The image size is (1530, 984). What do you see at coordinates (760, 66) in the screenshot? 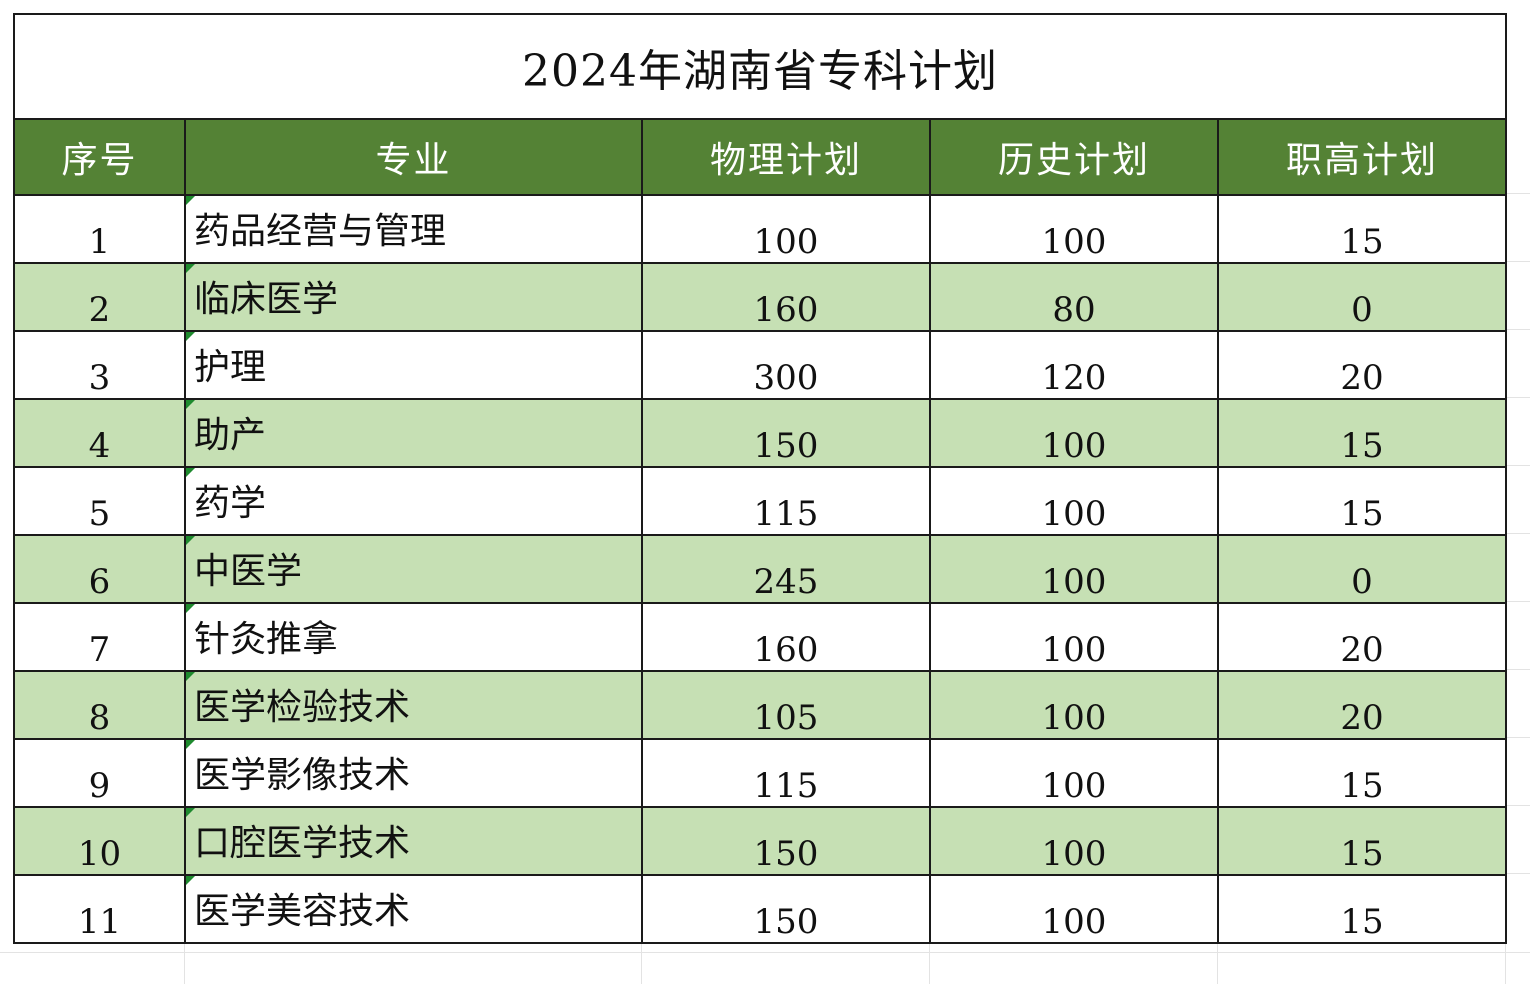
I see `table-title: 2024年湖南省专科计划` at bounding box center [760, 66].